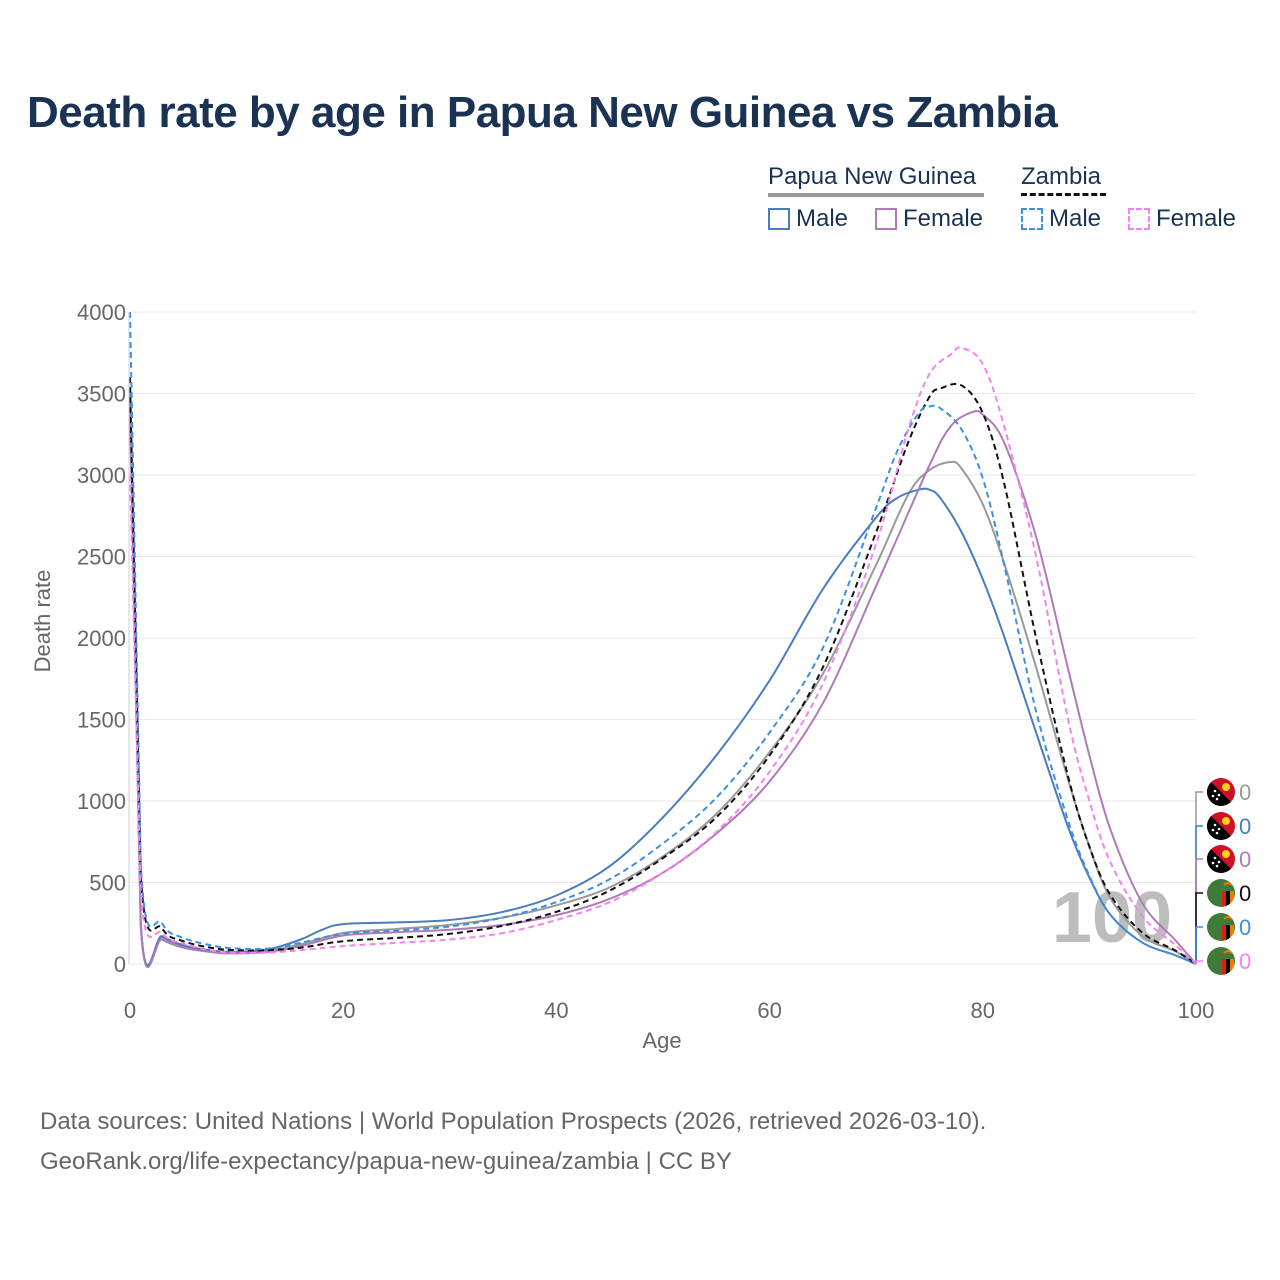 The height and width of the screenshot is (1280, 1280). I want to click on y-tick-label-3500: 3500, so click(101, 394).